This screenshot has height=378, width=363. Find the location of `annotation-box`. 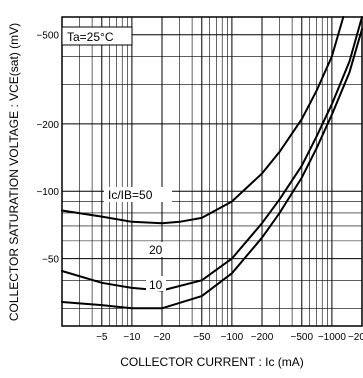

annotation-box is located at coordinates (97, 36).